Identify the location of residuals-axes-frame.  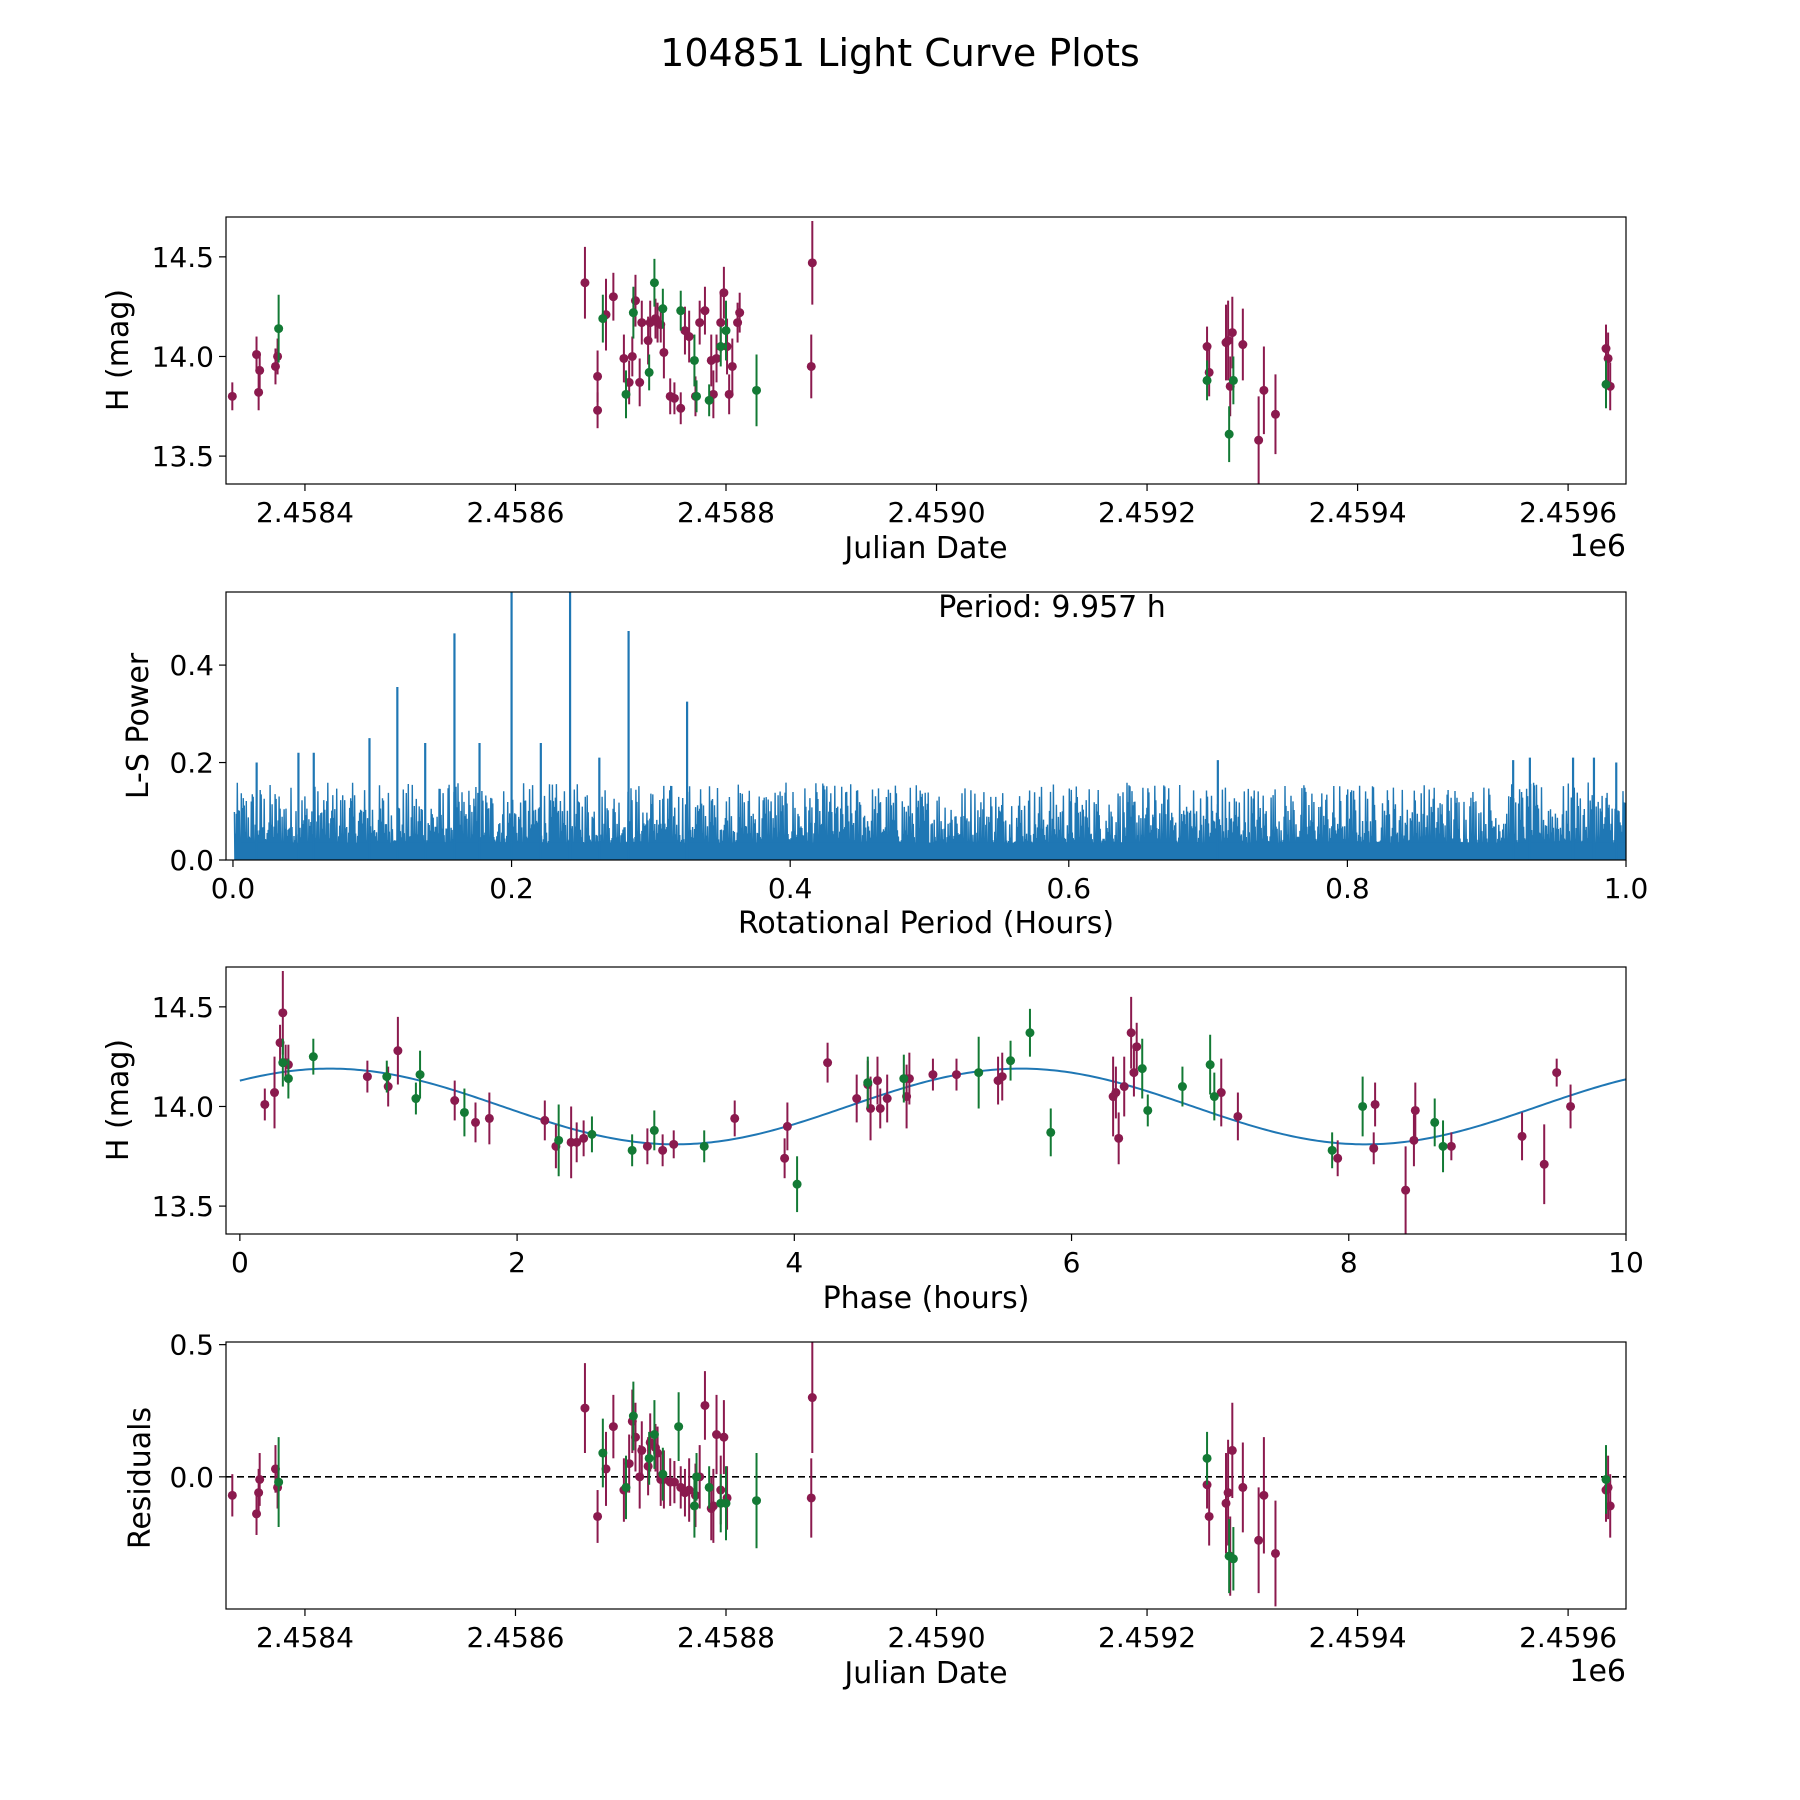
(926, 1475).